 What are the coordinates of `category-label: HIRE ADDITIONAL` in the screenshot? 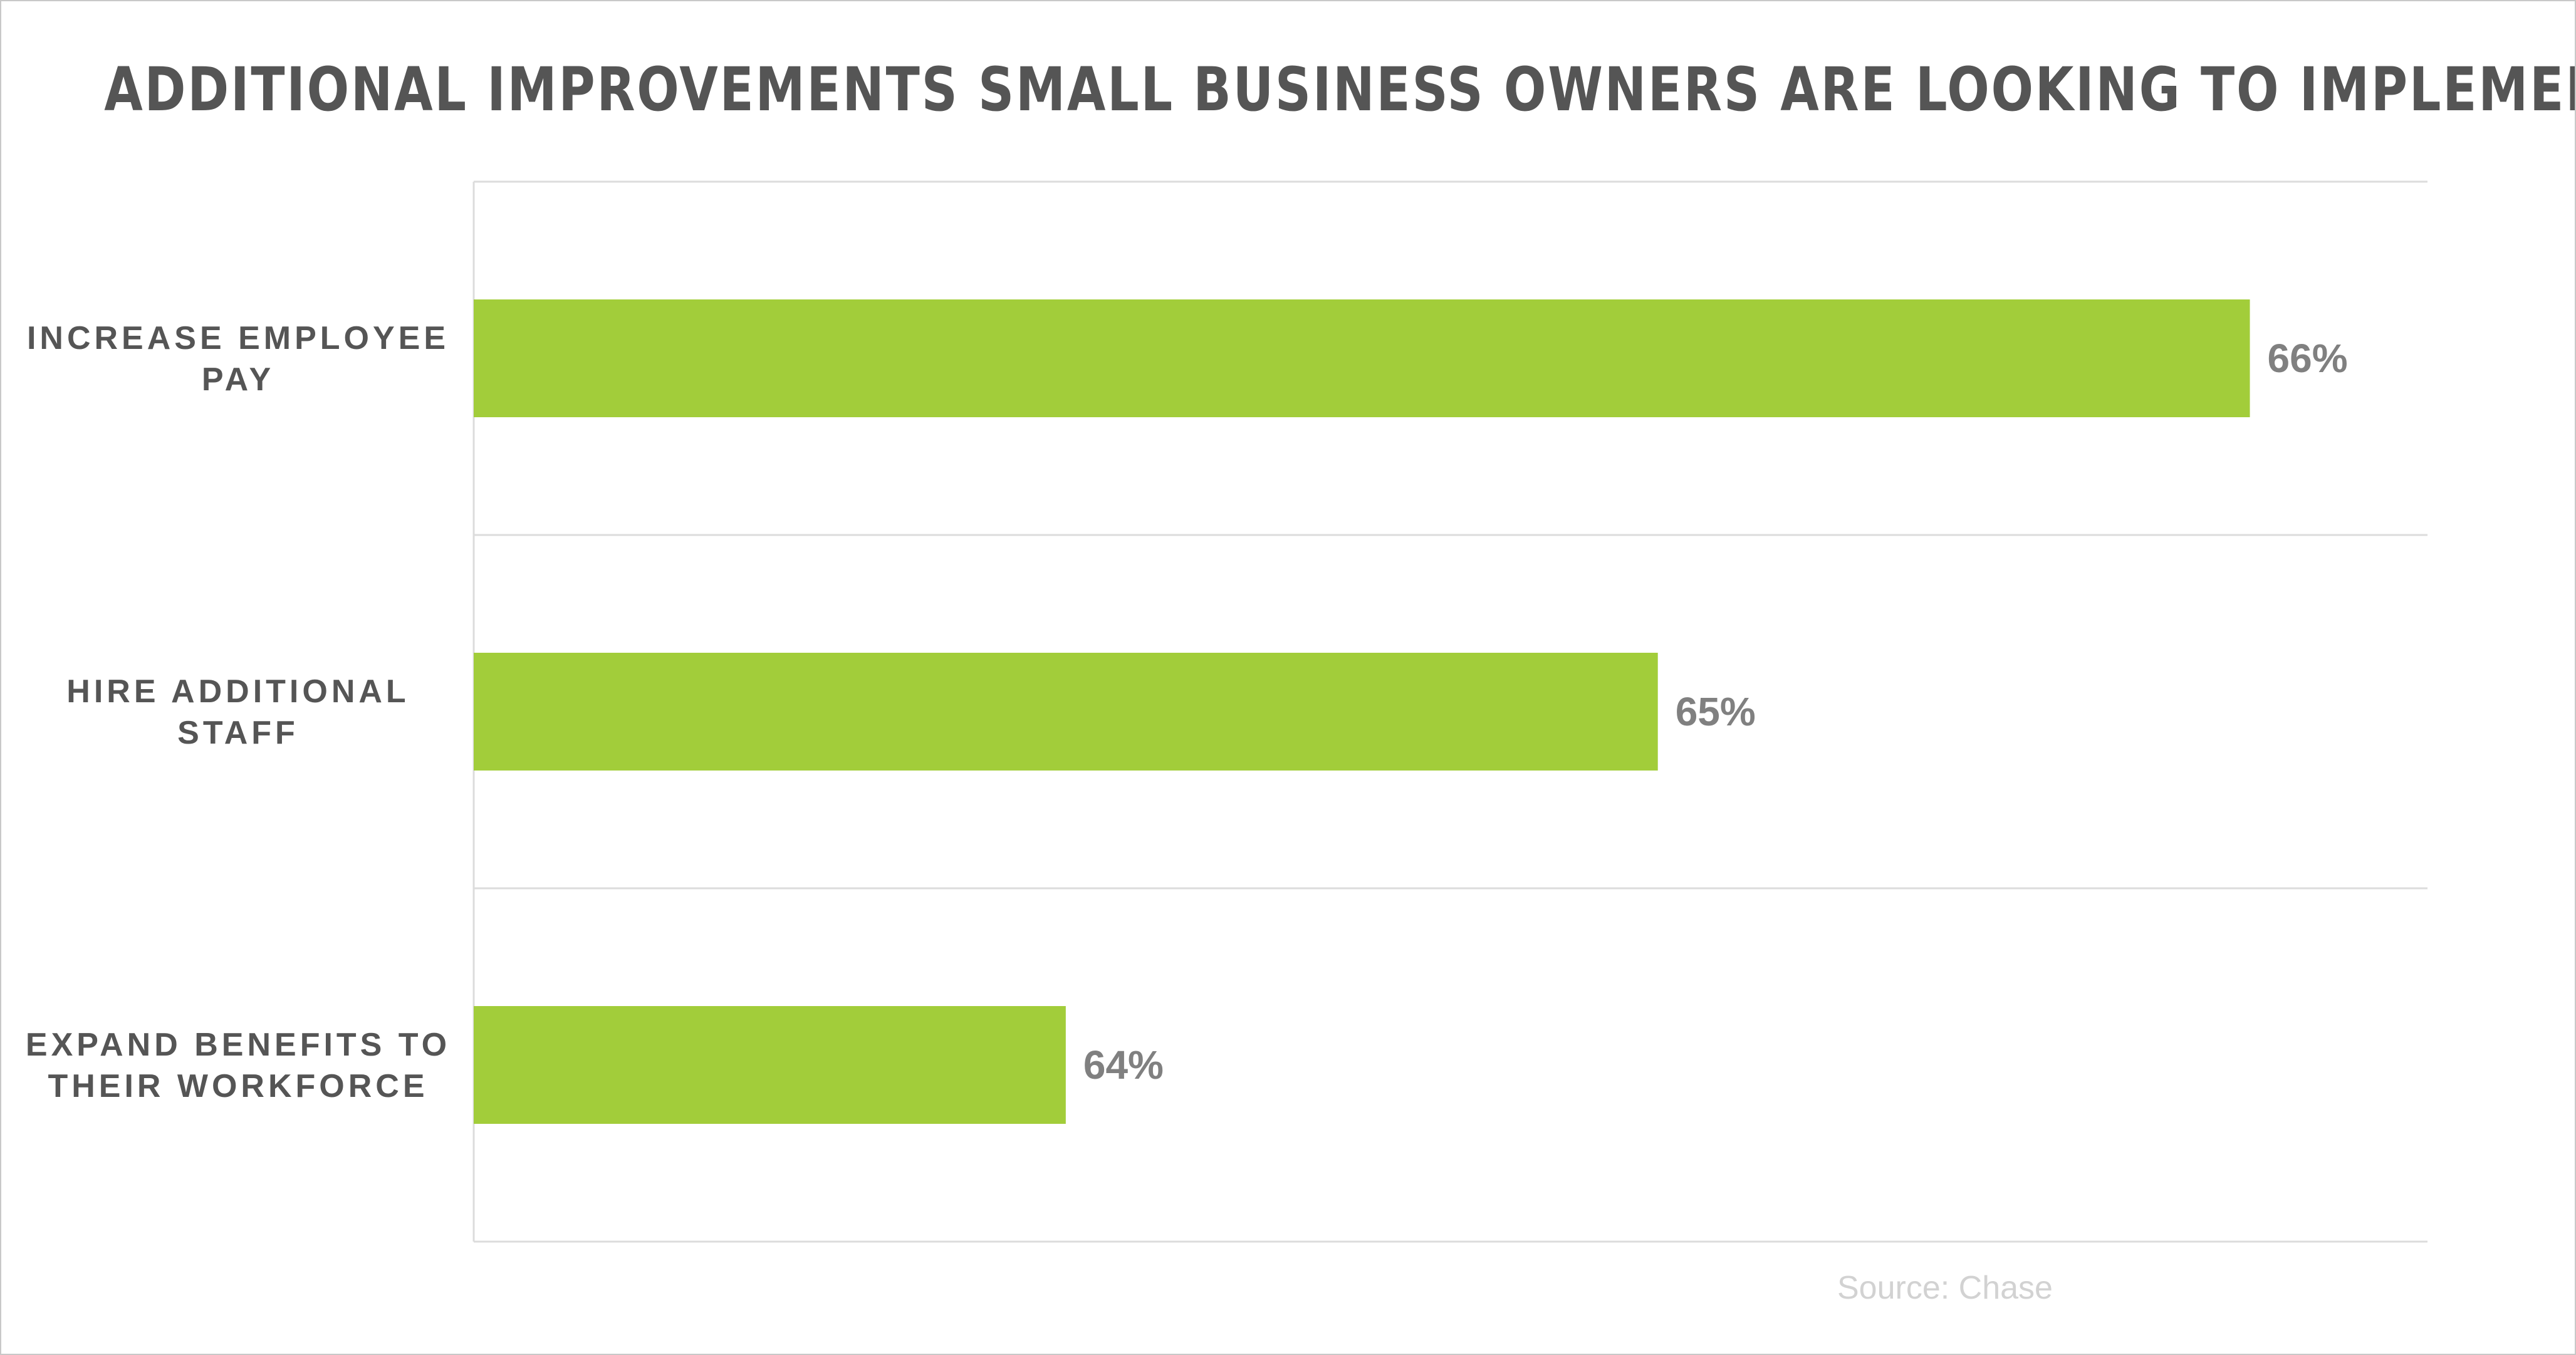 It's located at (237, 691).